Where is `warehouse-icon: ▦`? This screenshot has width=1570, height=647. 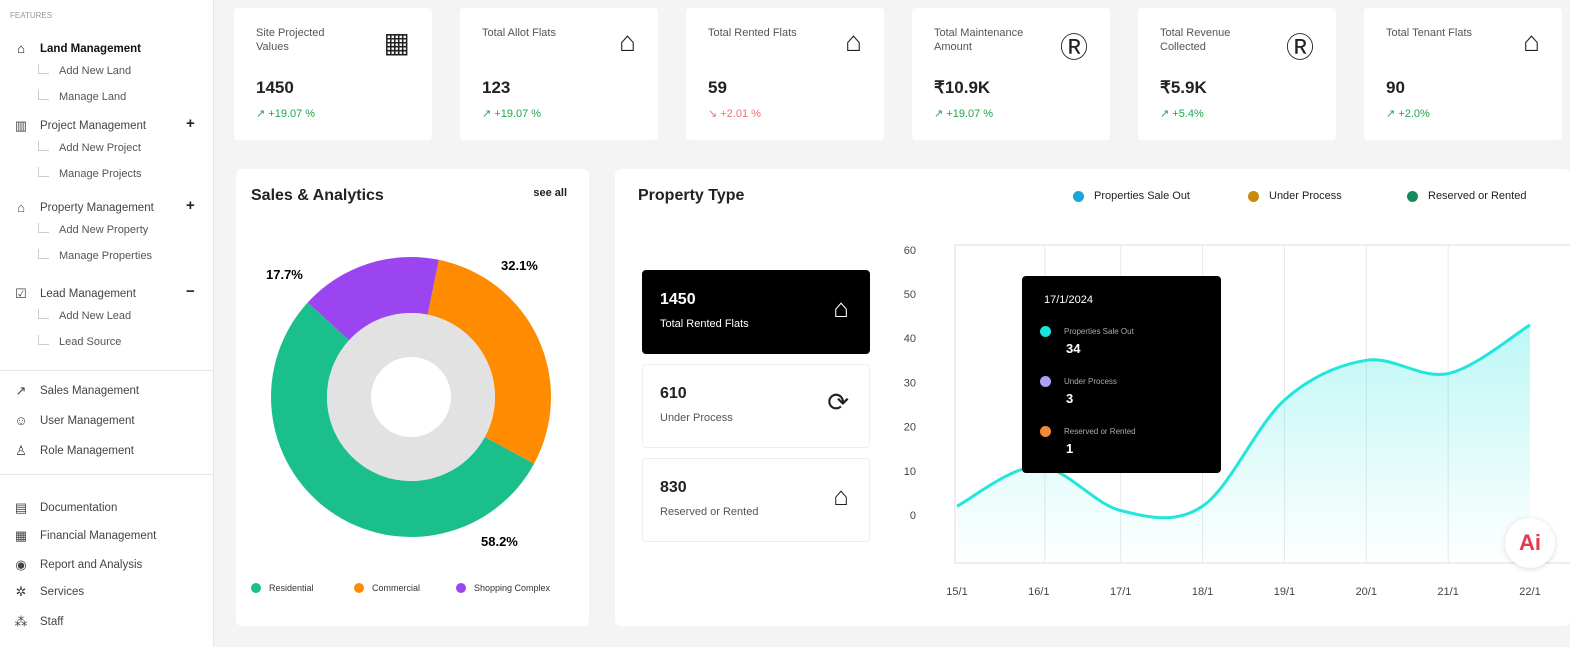 warehouse-icon: ▦ is located at coordinates (396, 42).